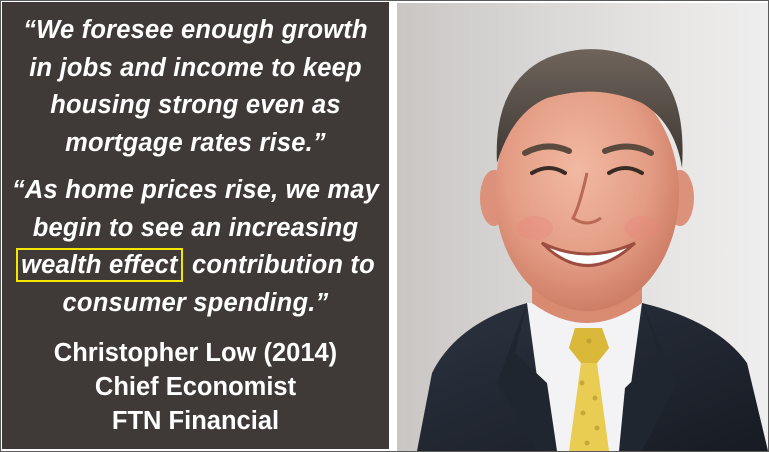  I want to click on quote-second-line: consumer spending.”, so click(195, 302).